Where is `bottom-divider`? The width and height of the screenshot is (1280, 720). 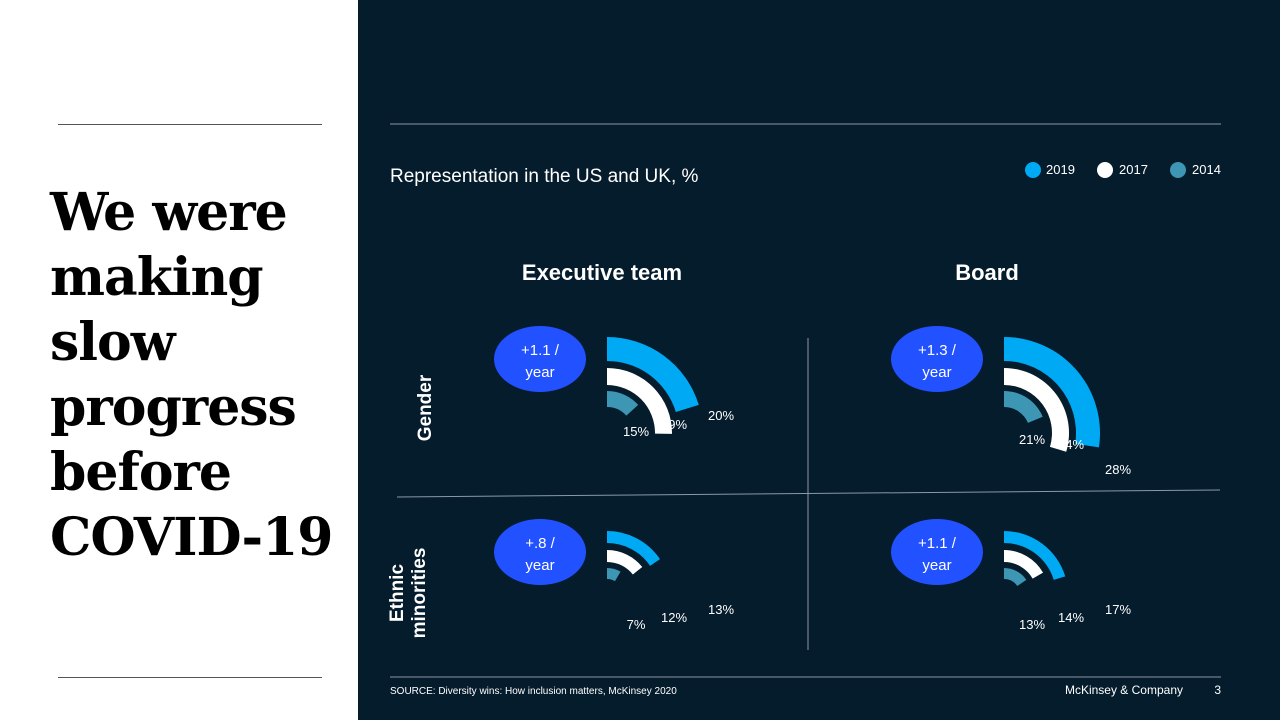
bottom-divider is located at coordinates (190, 677).